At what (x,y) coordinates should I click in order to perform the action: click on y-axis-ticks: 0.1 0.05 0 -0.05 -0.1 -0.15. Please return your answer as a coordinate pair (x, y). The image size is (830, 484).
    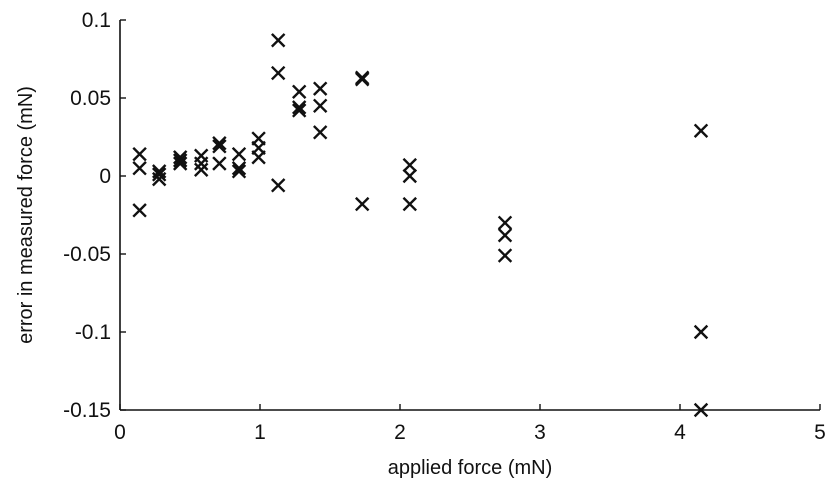
    Looking at the image, I should click on (94, 215).